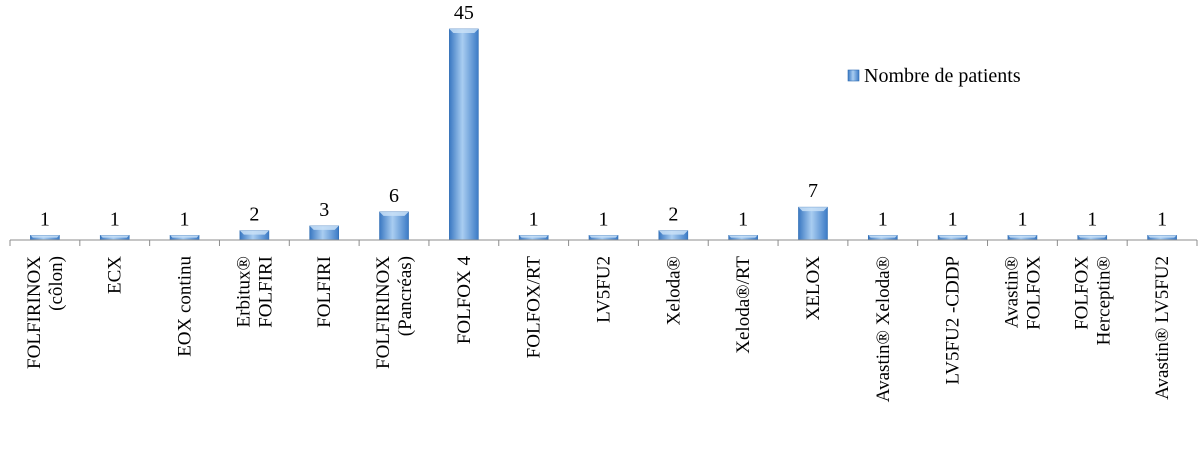 The height and width of the screenshot is (468, 1204). Describe the element at coordinates (942, 76) in the screenshot. I see `legend-label: Nombre de patients` at that location.